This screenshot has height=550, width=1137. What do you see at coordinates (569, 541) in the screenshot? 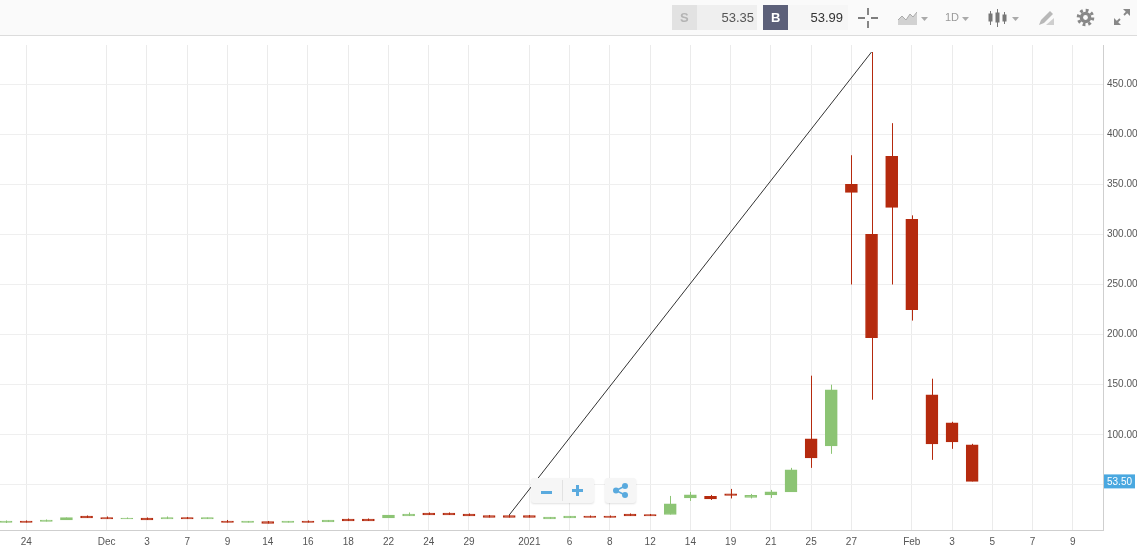
I see `x-tick-label: 6` at bounding box center [569, 541].